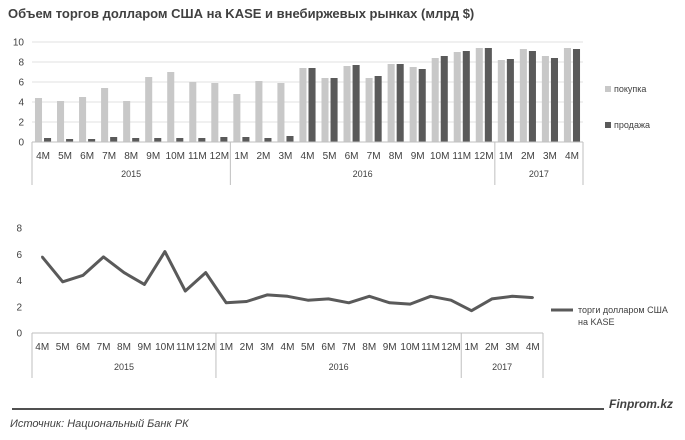  I want to click on x-tick-label: 3M, so click(286, 156).